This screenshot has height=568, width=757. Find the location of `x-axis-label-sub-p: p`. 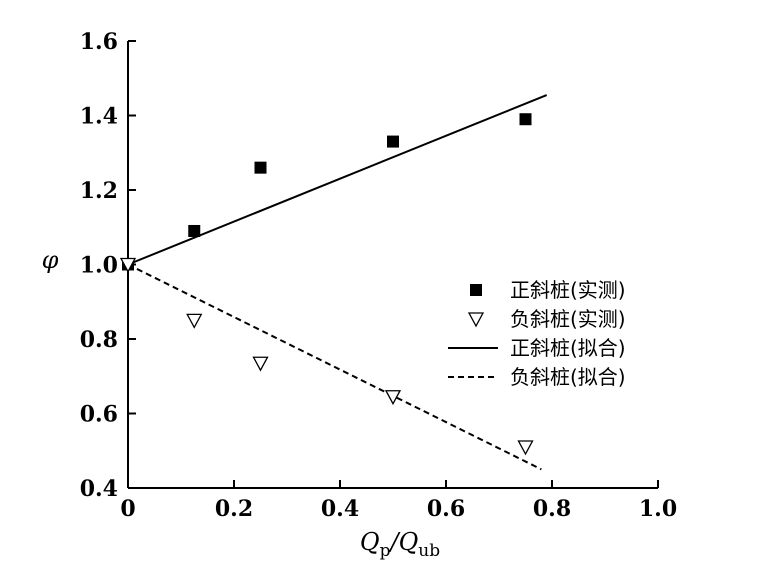

x-axis-label-sub-p: p is located at coordinates (385, 551).